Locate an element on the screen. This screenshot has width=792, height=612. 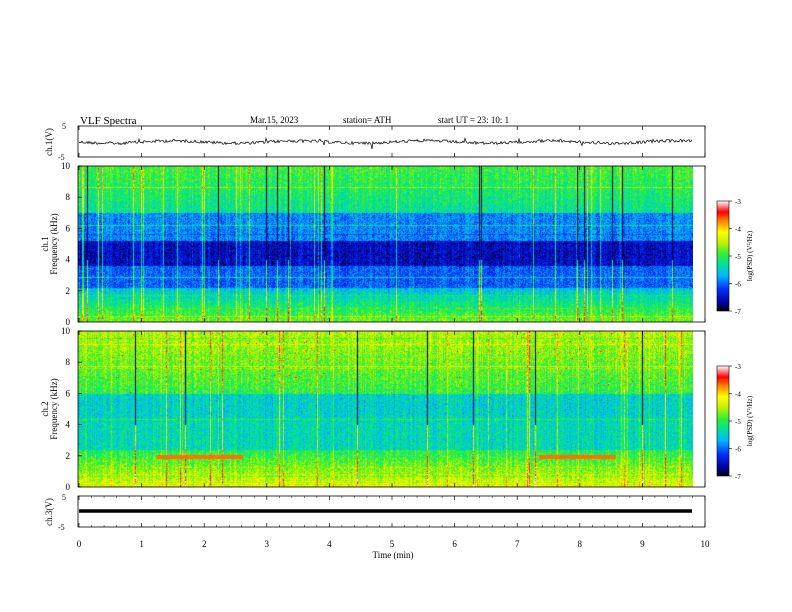
ch1-trace-frame is located at coordinates (391, 141).